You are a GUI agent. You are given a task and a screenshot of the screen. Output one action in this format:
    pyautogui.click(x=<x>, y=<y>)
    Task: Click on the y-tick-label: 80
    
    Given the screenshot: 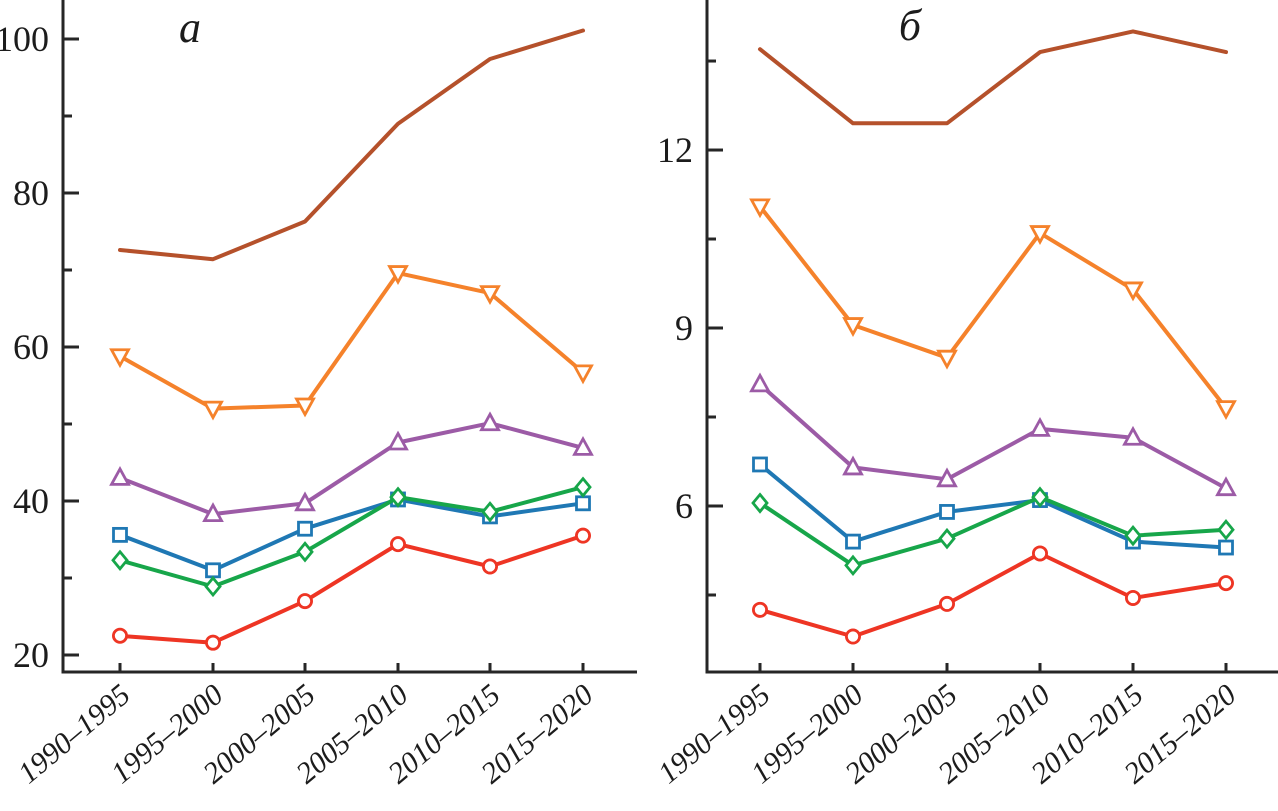 What is the action you would take?
    pyautogui.click(x=31, y=193)
    